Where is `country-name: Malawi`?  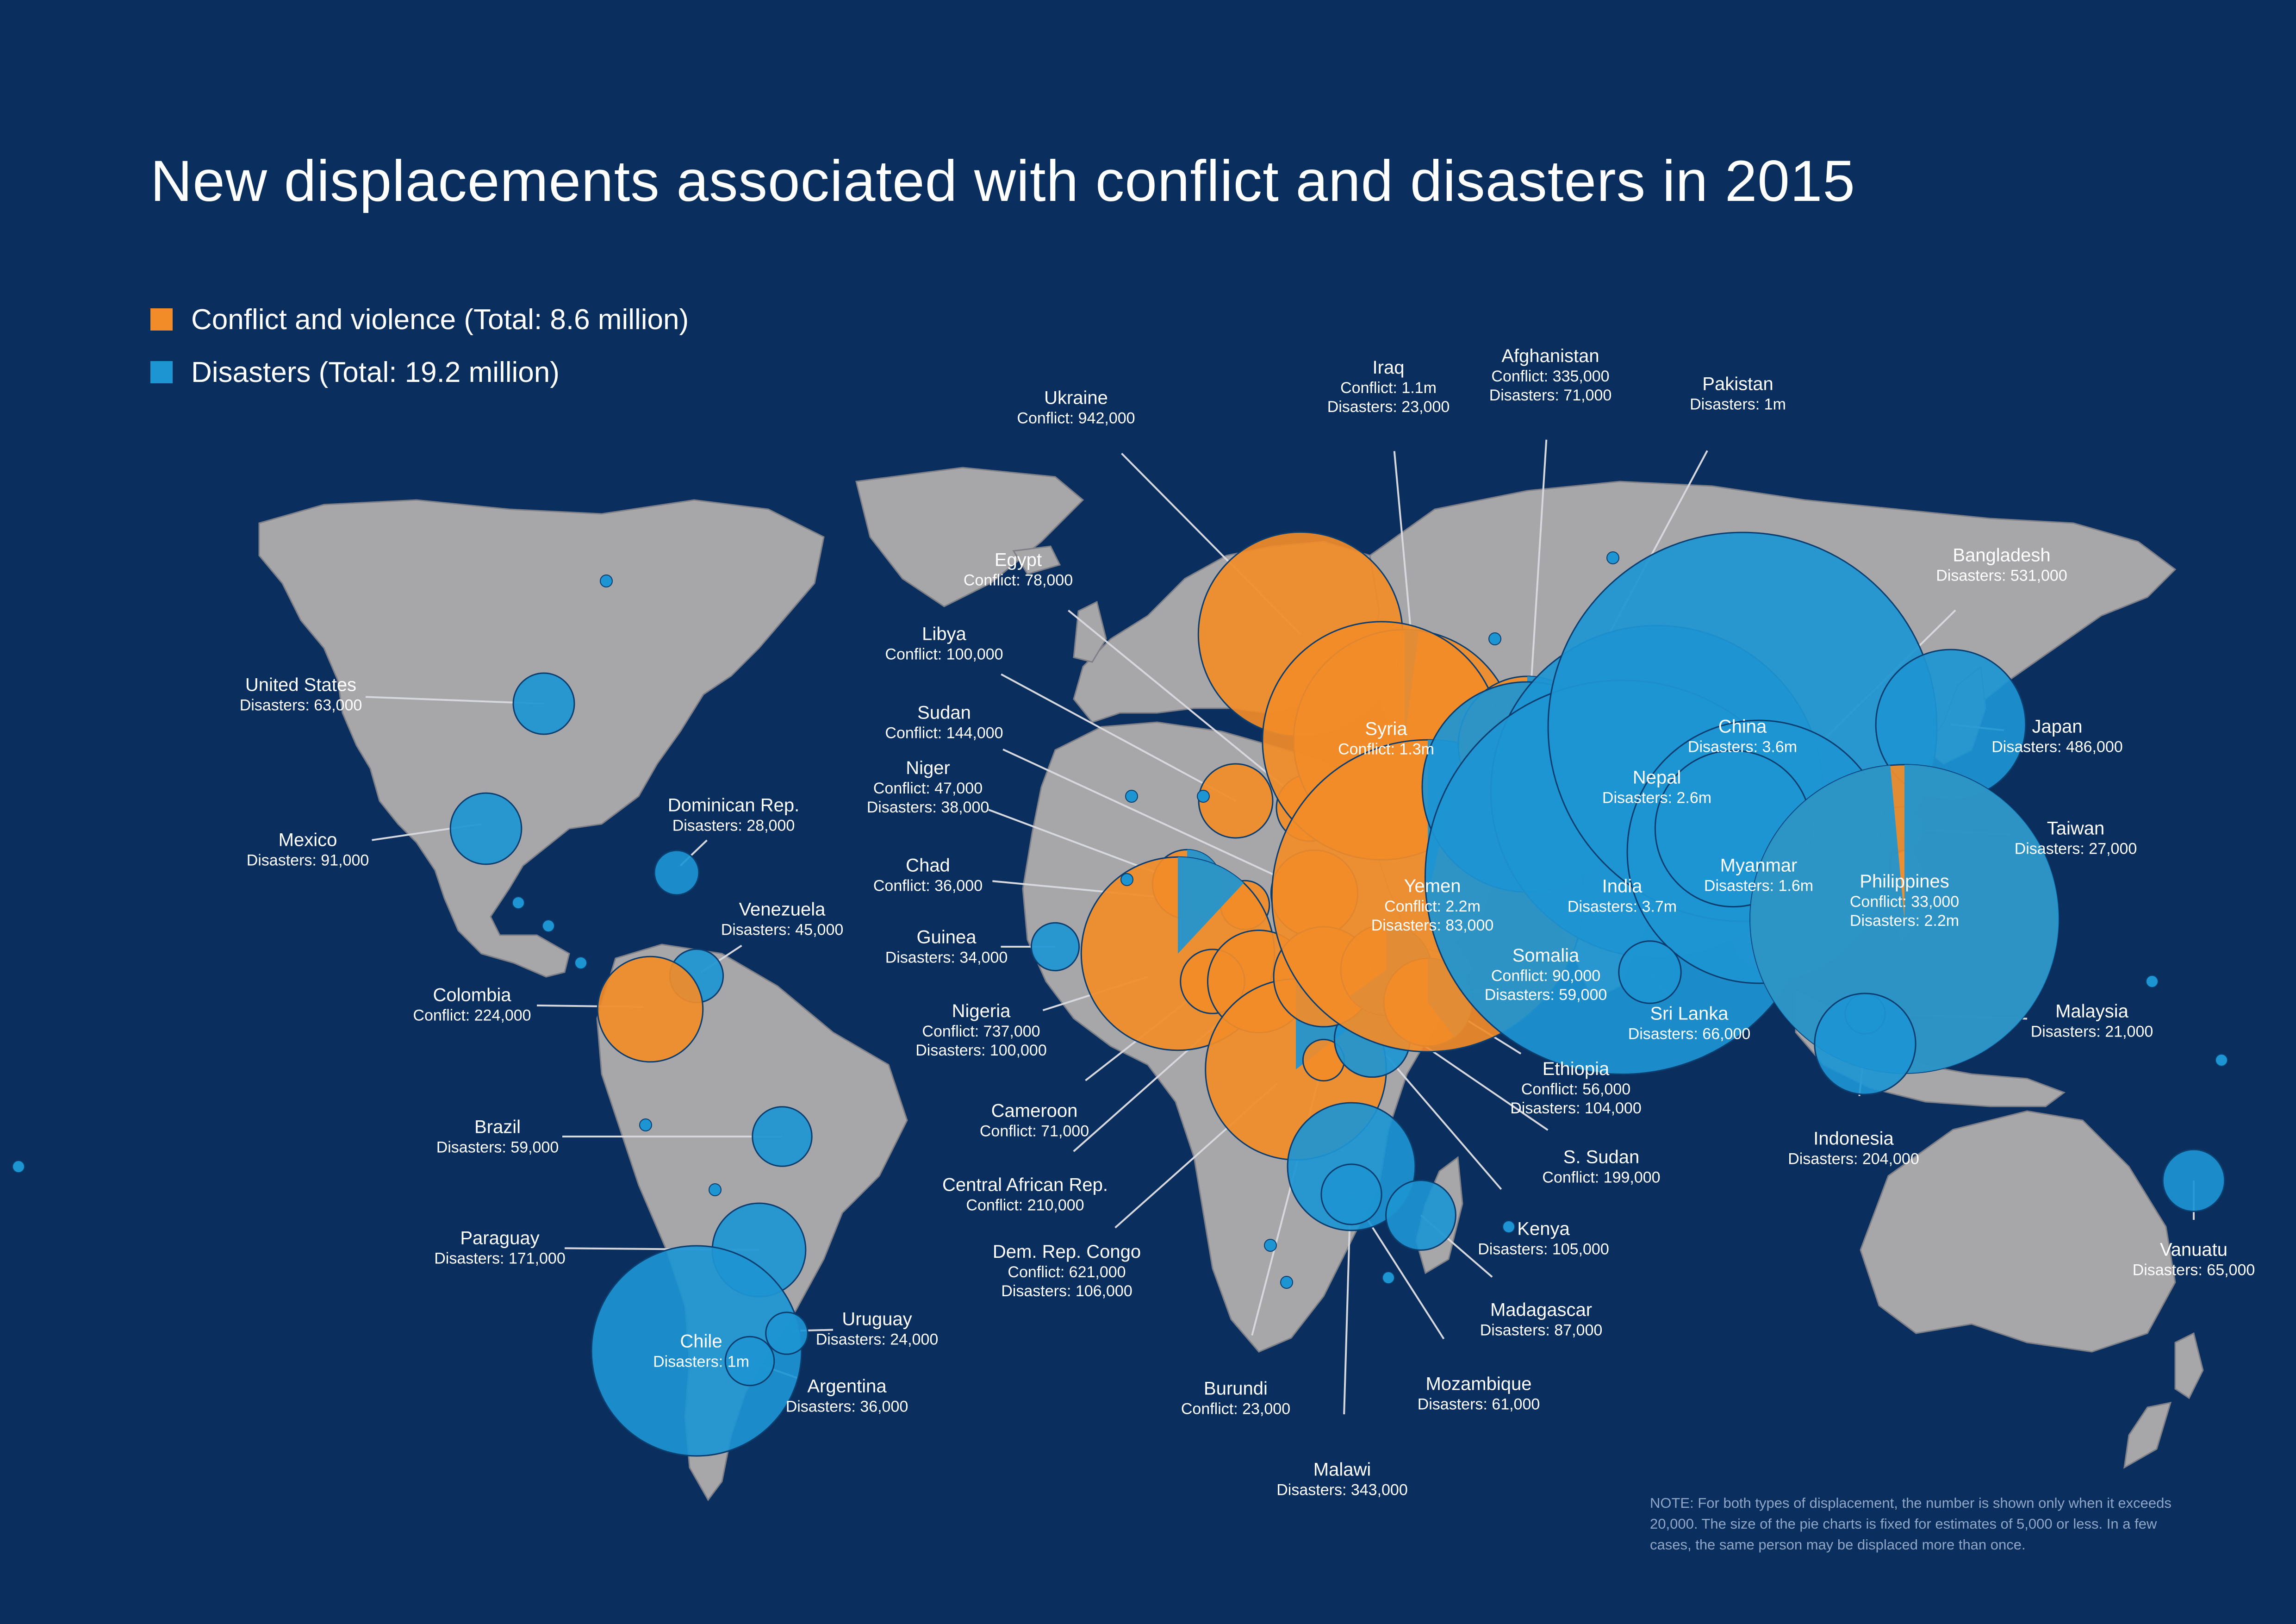 country-name: Malawi is located at coordinates (1342, 1469).